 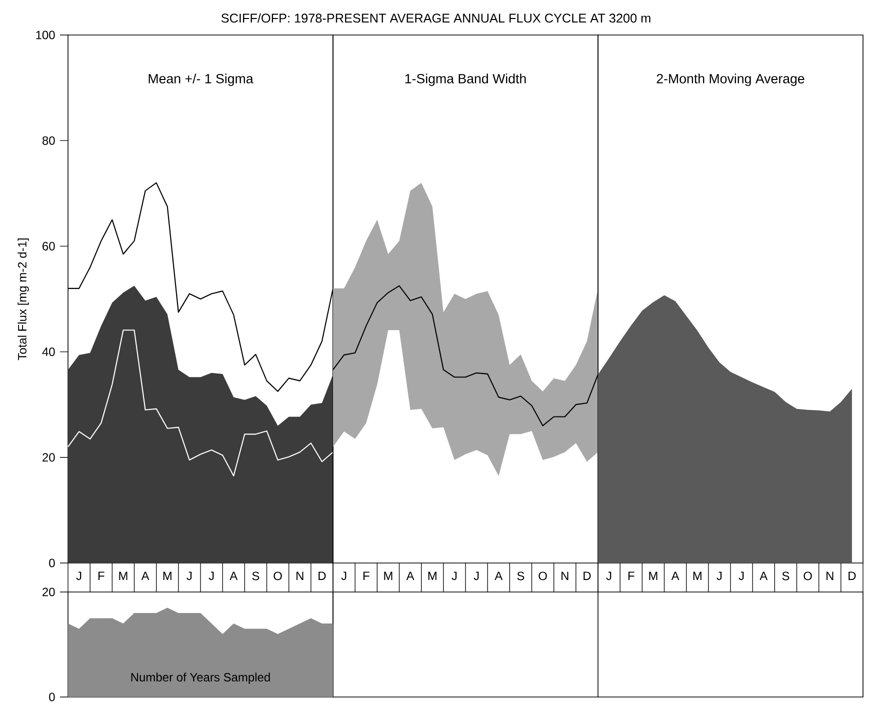 What do you see at coordinates (435, 18) in the screenshot?
I see `text: SCIFF/OFP: 1978-PRESENT AVERAGE ANNUAL FLUX CYCLE AT 3200 m` at bounding box center [435, 18].